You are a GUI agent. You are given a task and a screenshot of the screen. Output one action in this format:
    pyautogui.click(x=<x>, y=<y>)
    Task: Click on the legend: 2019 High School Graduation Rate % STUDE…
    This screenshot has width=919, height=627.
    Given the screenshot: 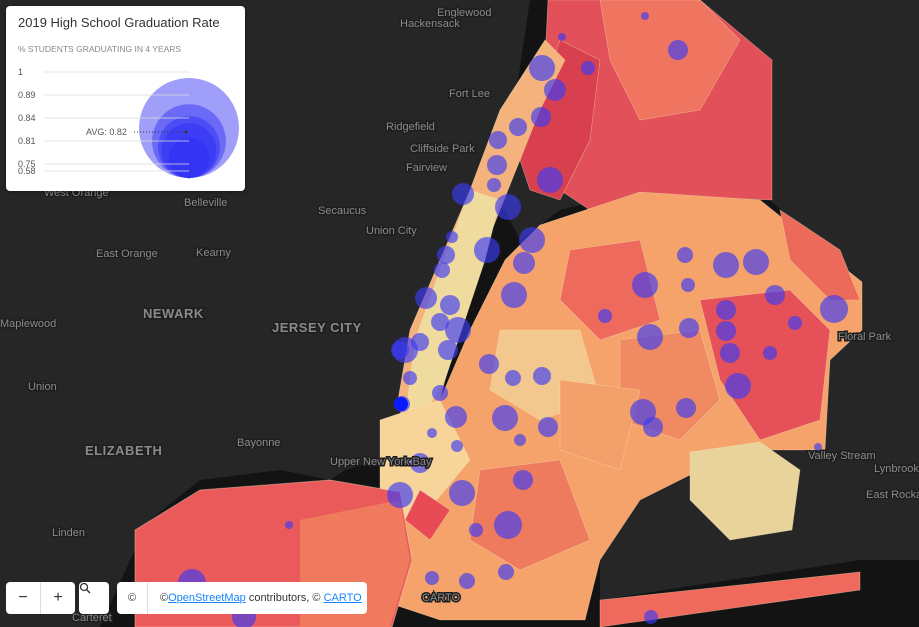 What is the action you would take?
    pyautogui.click(x=125, y=98)
    